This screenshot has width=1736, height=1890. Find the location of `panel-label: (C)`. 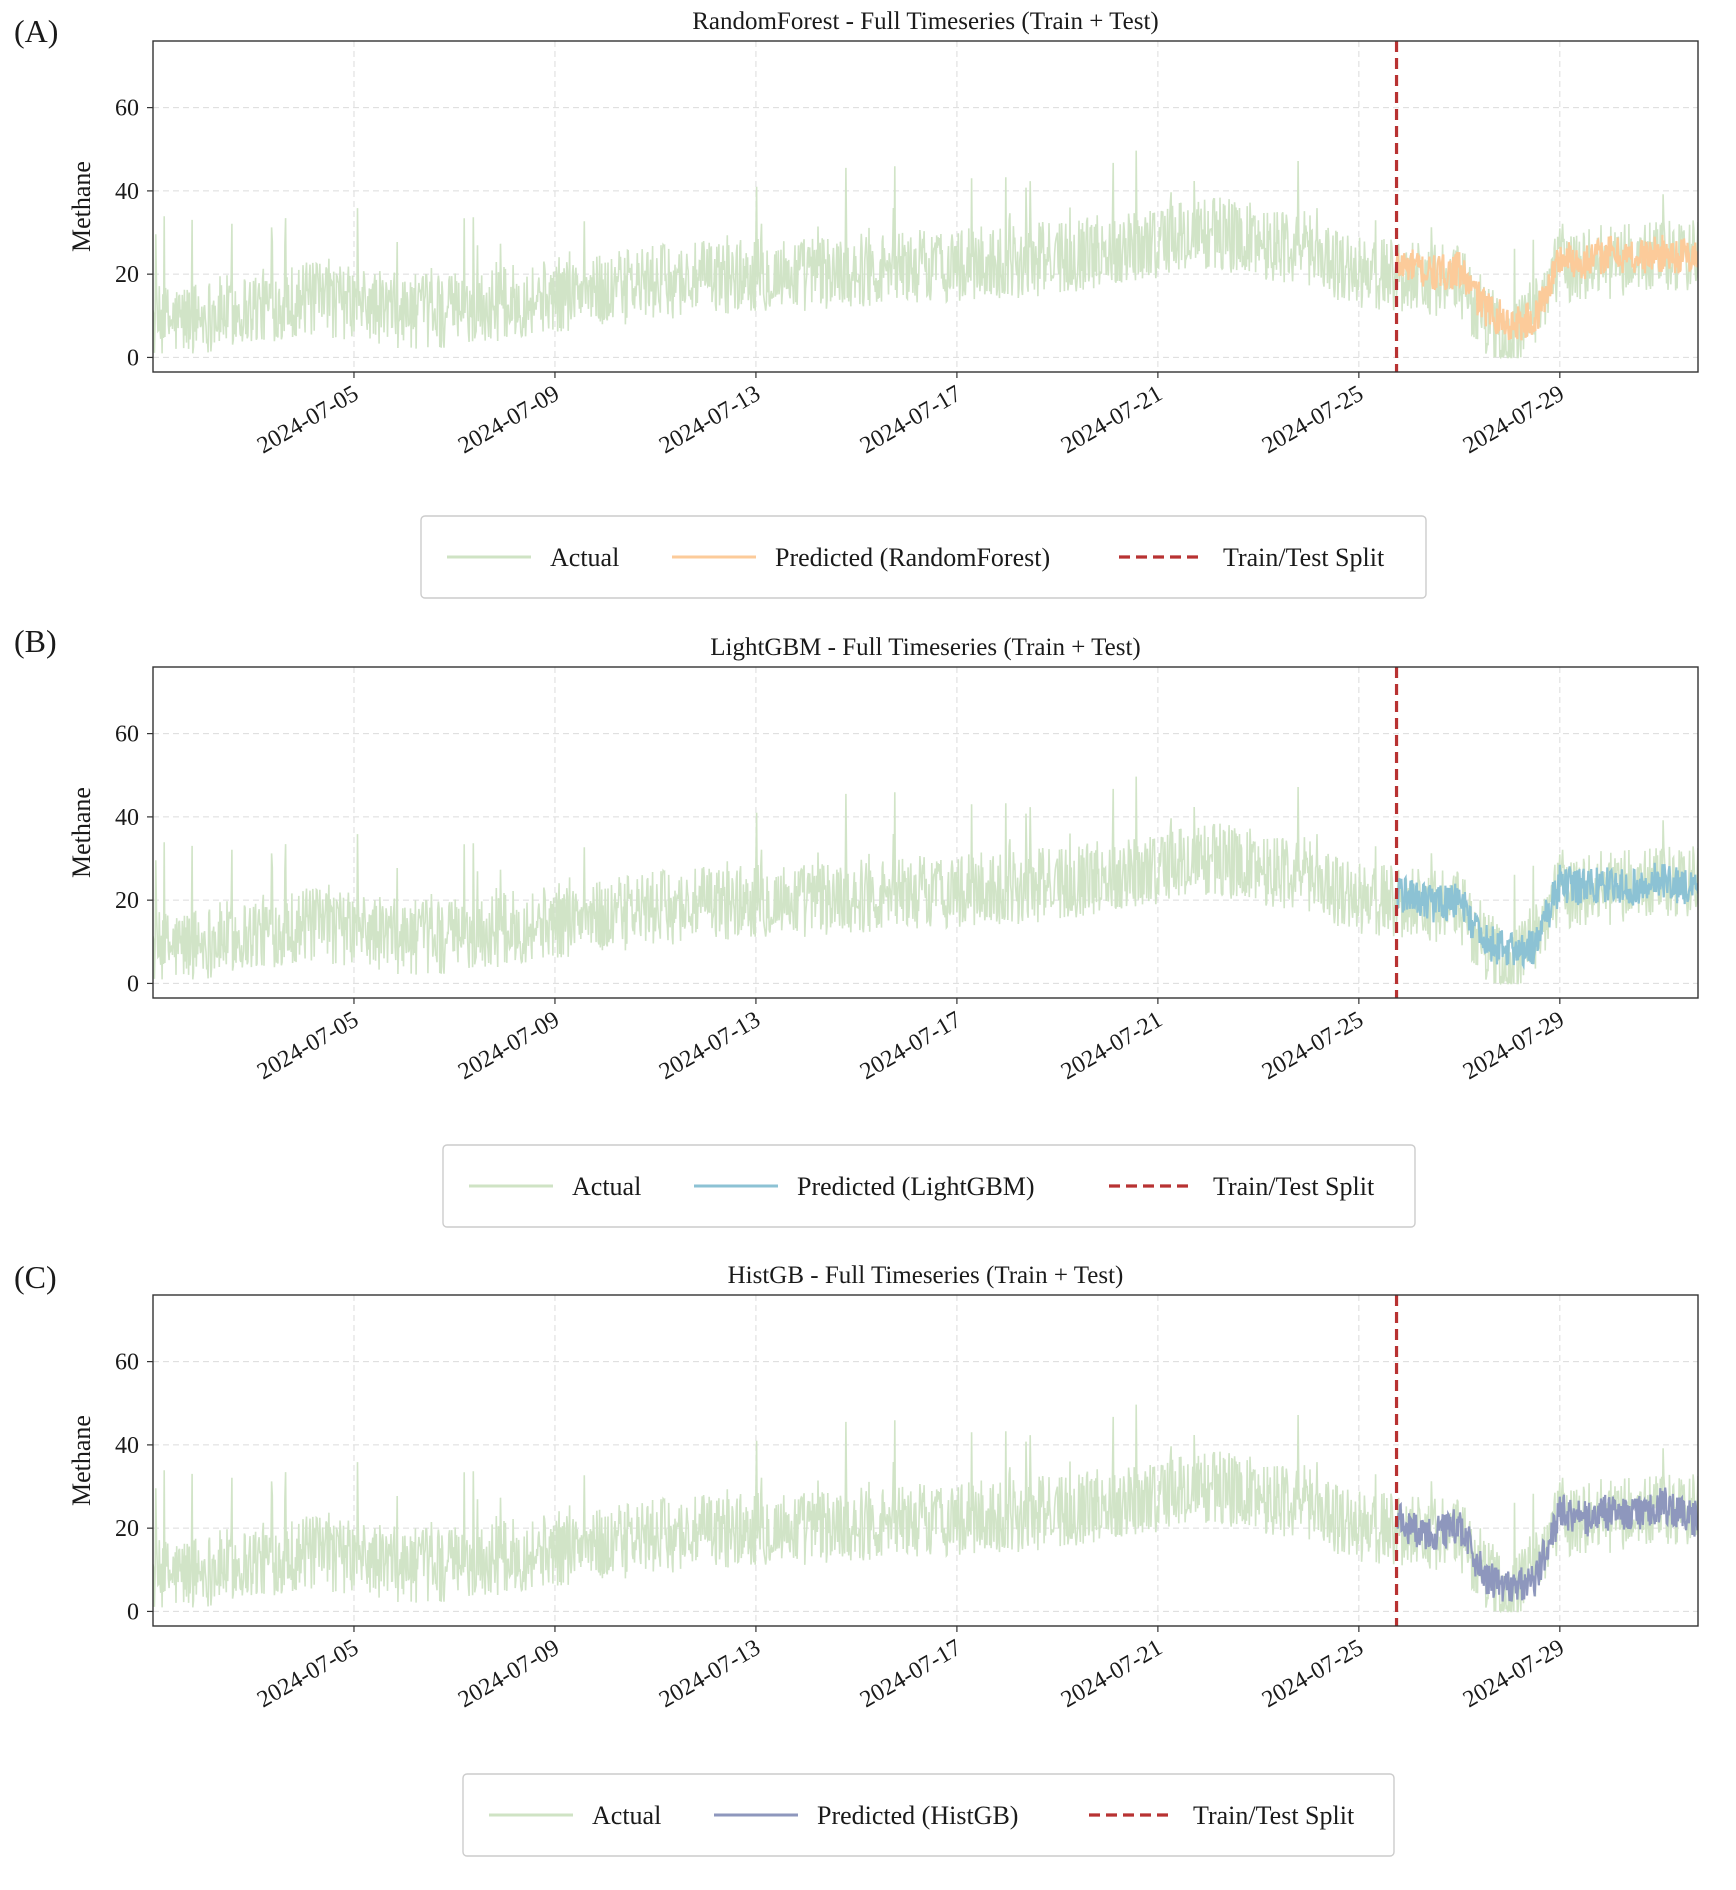

panel-label: (C) is located at coordinates (35, 1277).